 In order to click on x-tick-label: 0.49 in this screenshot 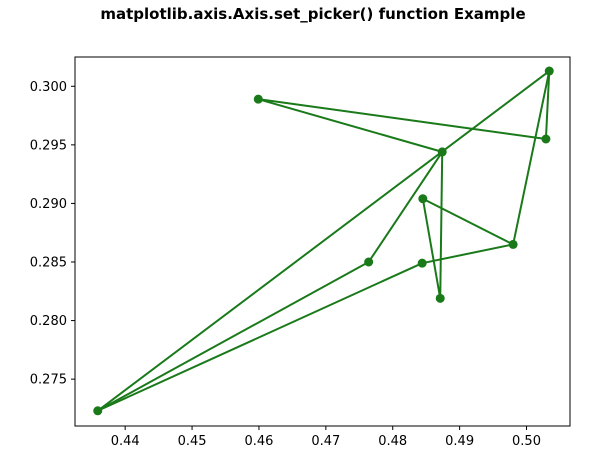, I will do `click(459, 441)`.